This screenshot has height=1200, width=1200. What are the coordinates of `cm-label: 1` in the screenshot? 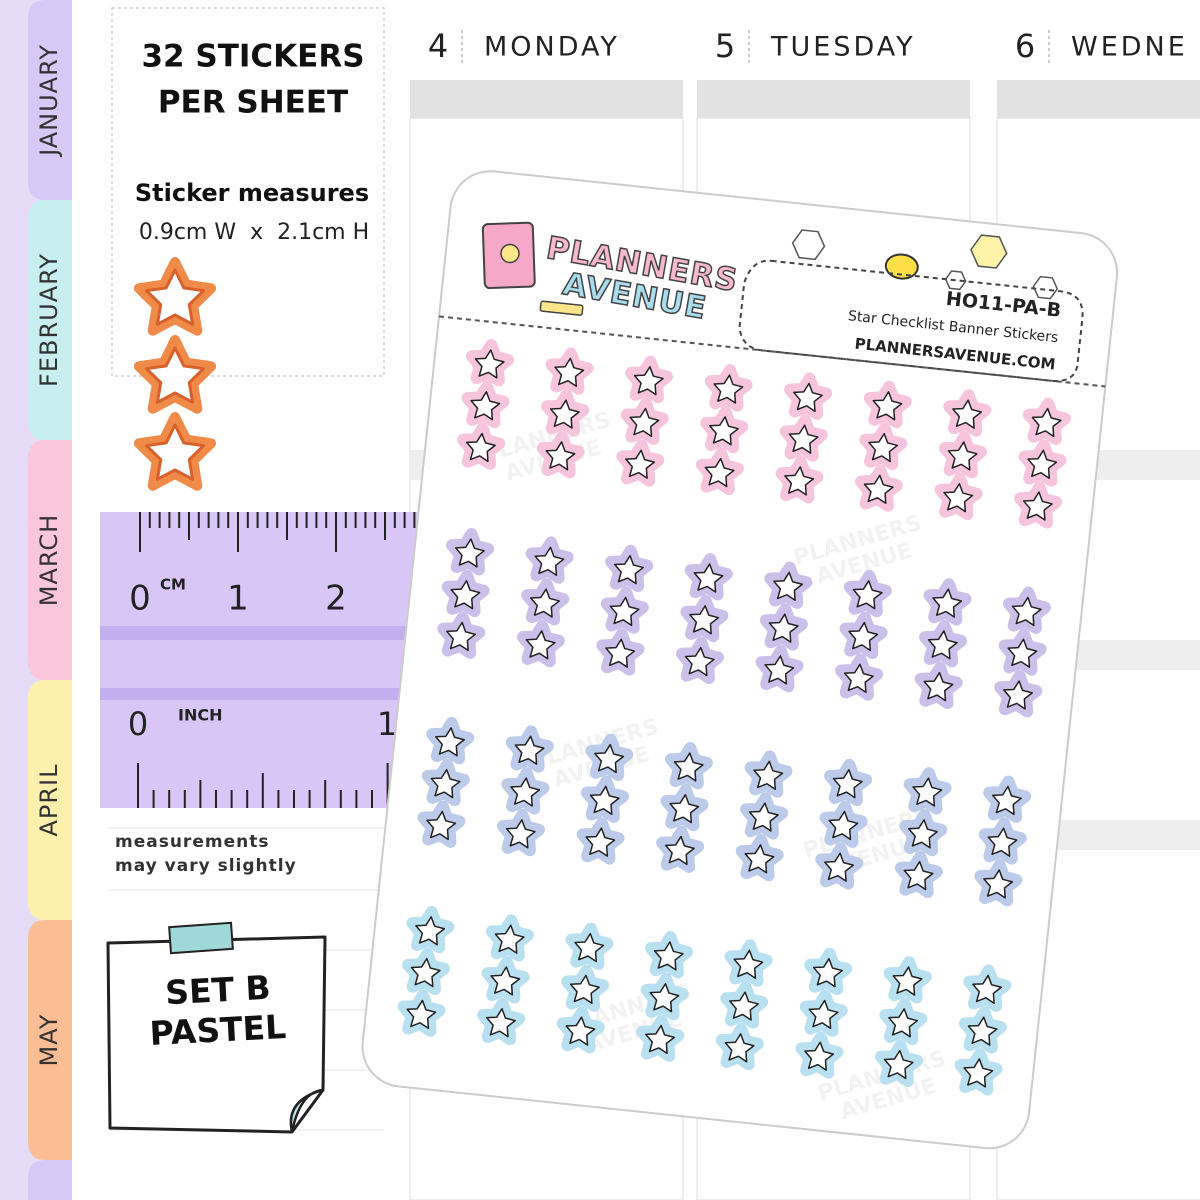 It's located at (238, 599).